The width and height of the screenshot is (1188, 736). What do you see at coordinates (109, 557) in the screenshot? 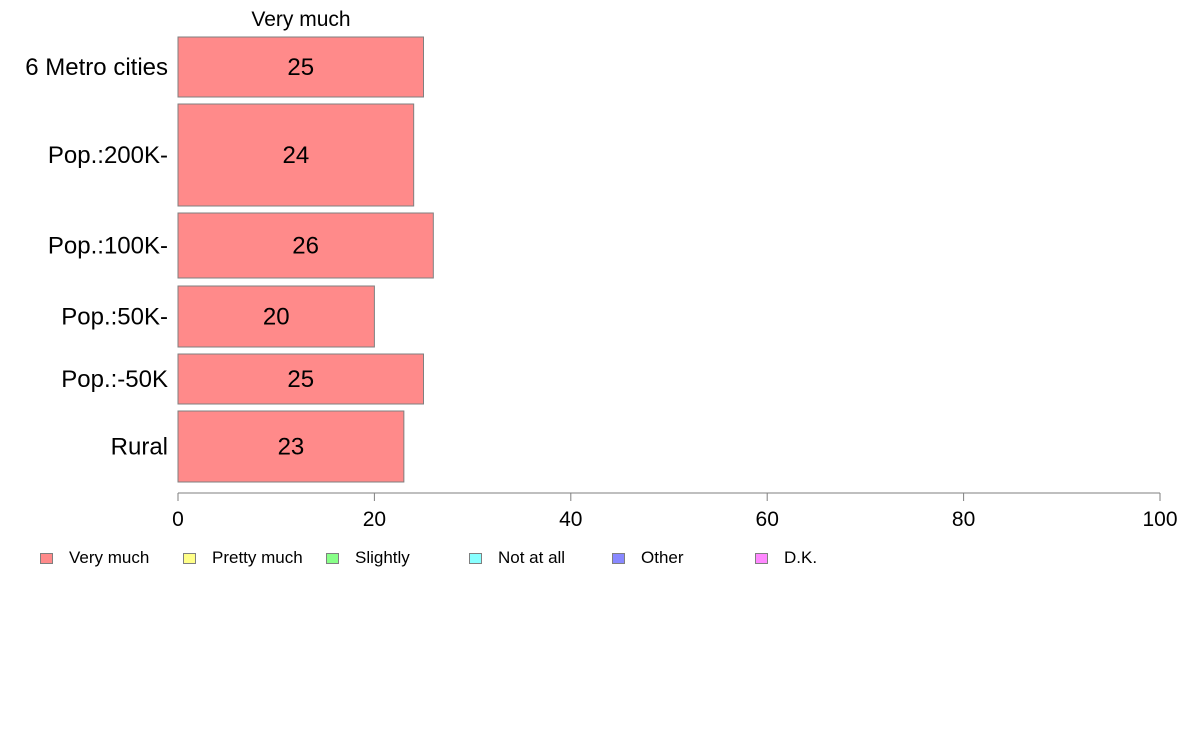
I see `legend-label: Very much` at bounding box center [109, 557].